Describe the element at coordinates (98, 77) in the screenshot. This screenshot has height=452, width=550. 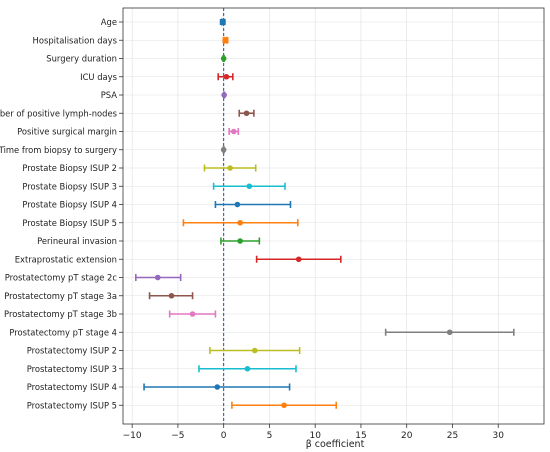
I see `y-tick-label: ICU days` at that location.